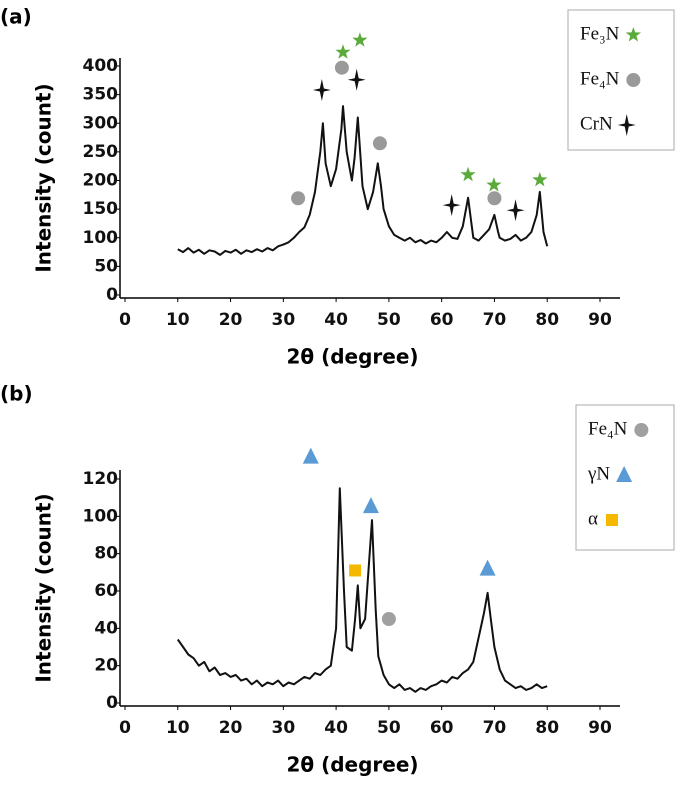 Image resolution: width=685 pixels, height=788 pixels. What do you see at coordinates (106, 628) in the screenshot?
I see `y-tick-label: 40` at bounding box center [106, 628].